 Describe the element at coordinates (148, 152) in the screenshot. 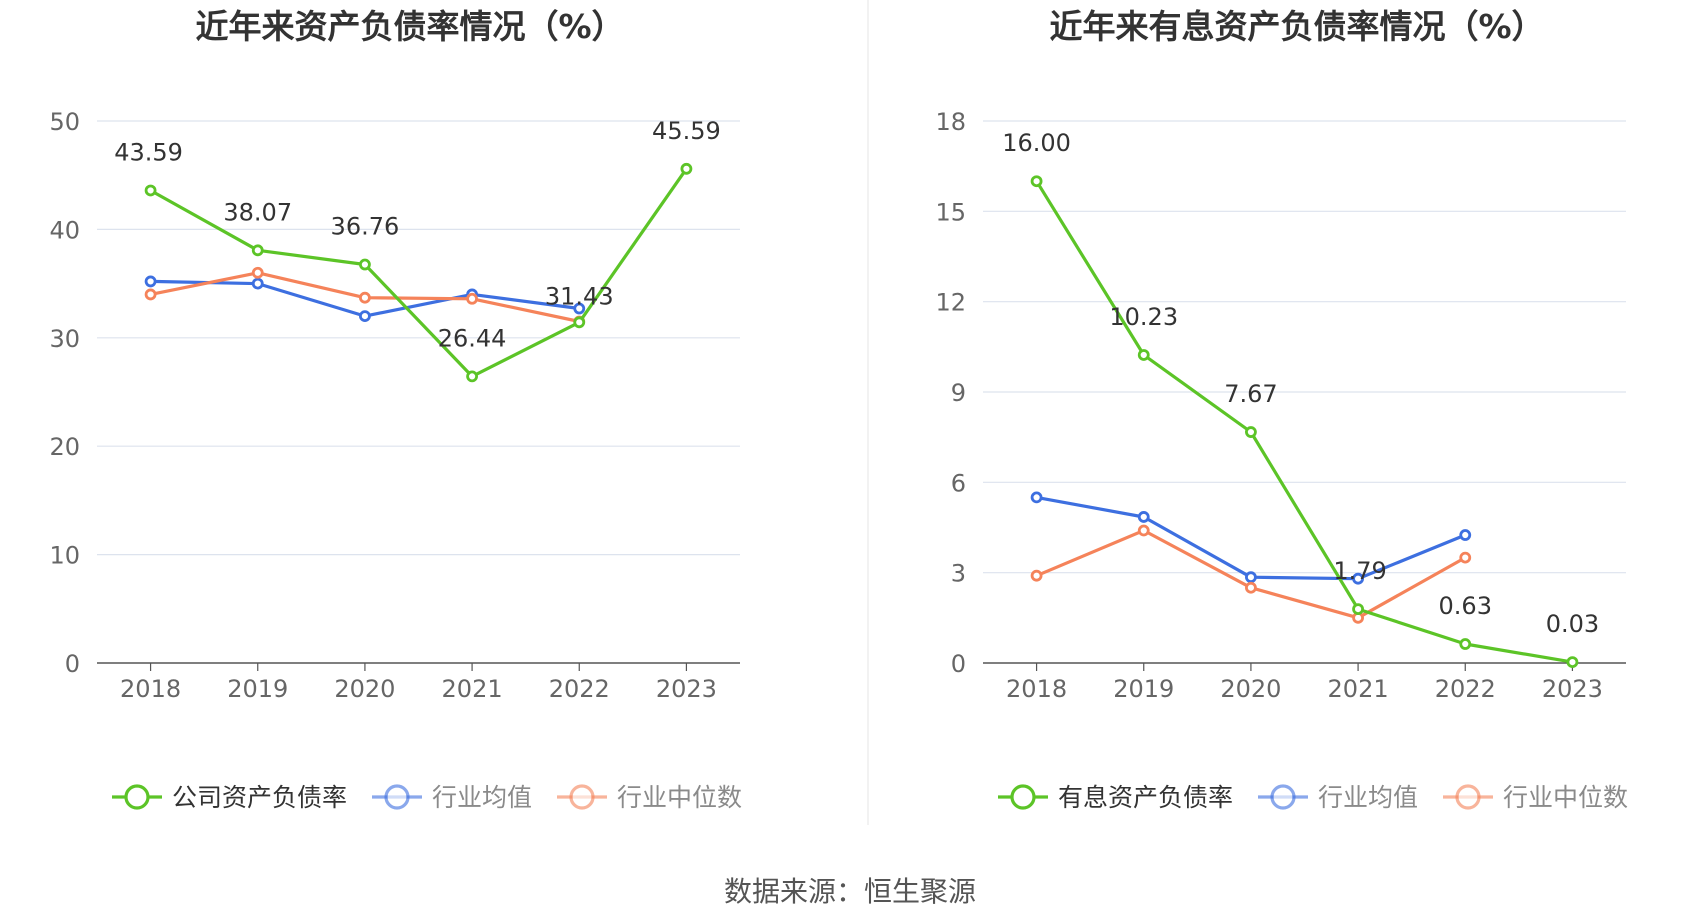

I see `data-label: 43.59` at that location.